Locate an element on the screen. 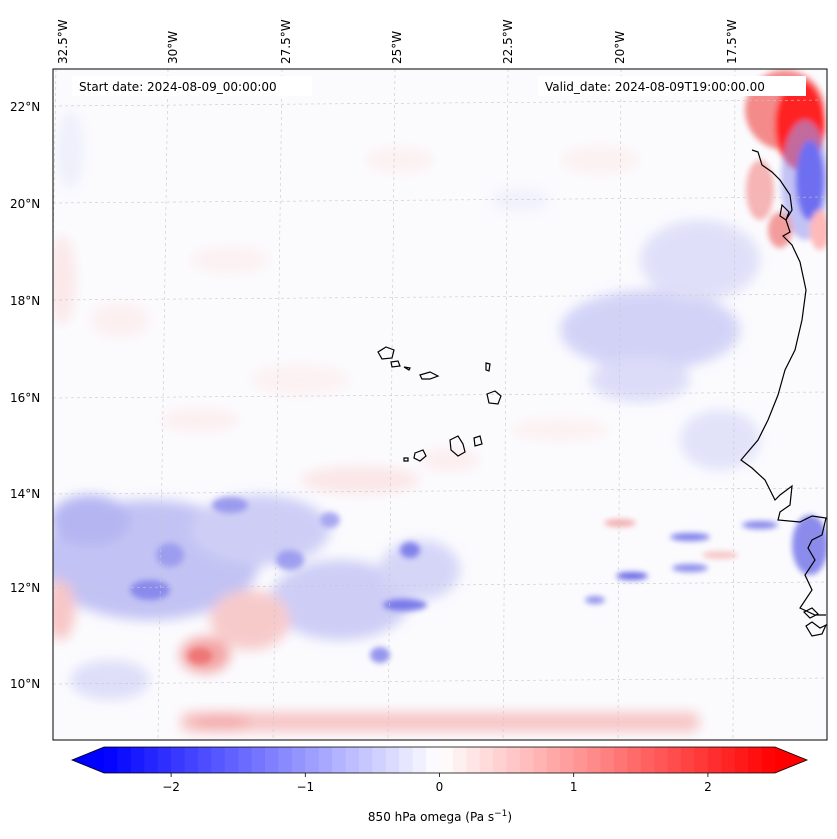 The height and width of the screenshot is (839, 837). lat-tick-label: 18°N is located at coordinates (25, 301).